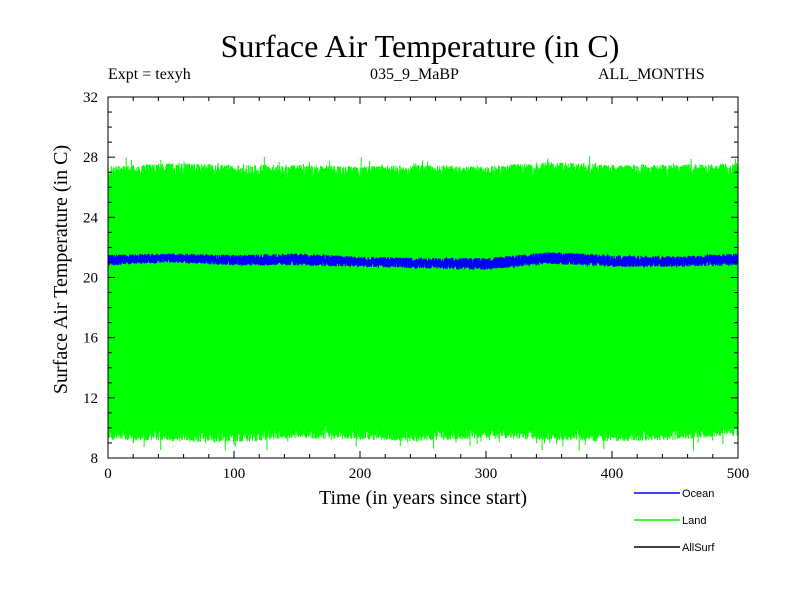  I want to click on legend-label-allsurf: AllSurf, so click(698, 548).